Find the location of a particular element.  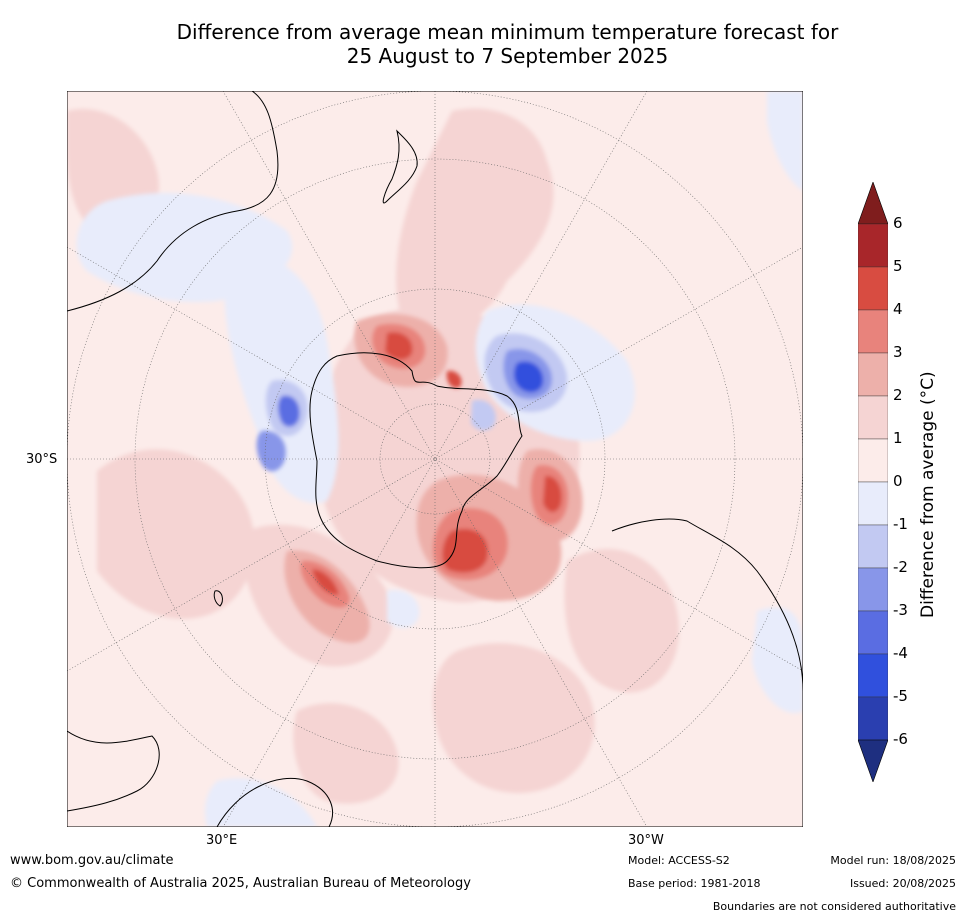

colorbar-segments is located at coordinates (873, 482).